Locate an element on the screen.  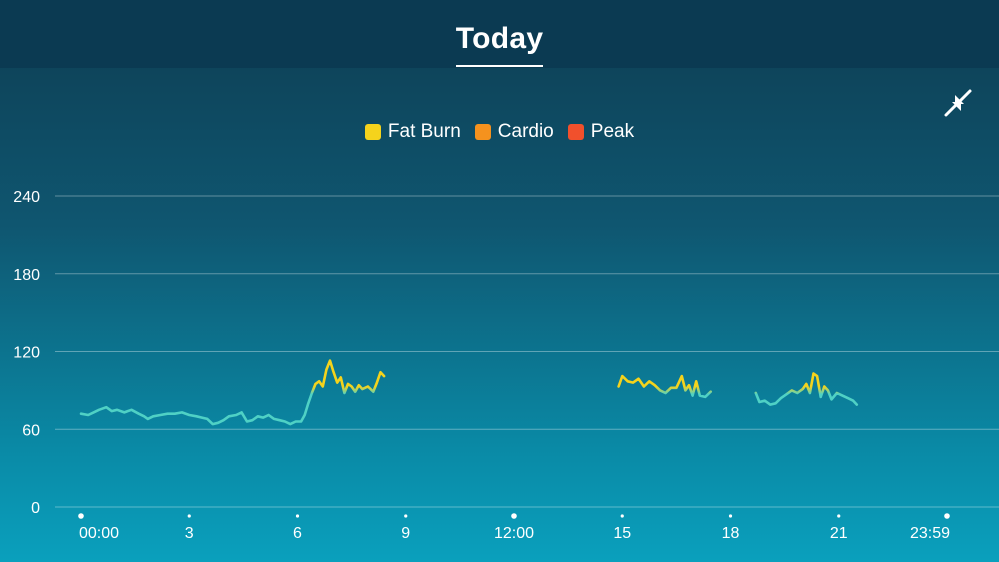
heart-rate-series is located at coordinates (469, 392).